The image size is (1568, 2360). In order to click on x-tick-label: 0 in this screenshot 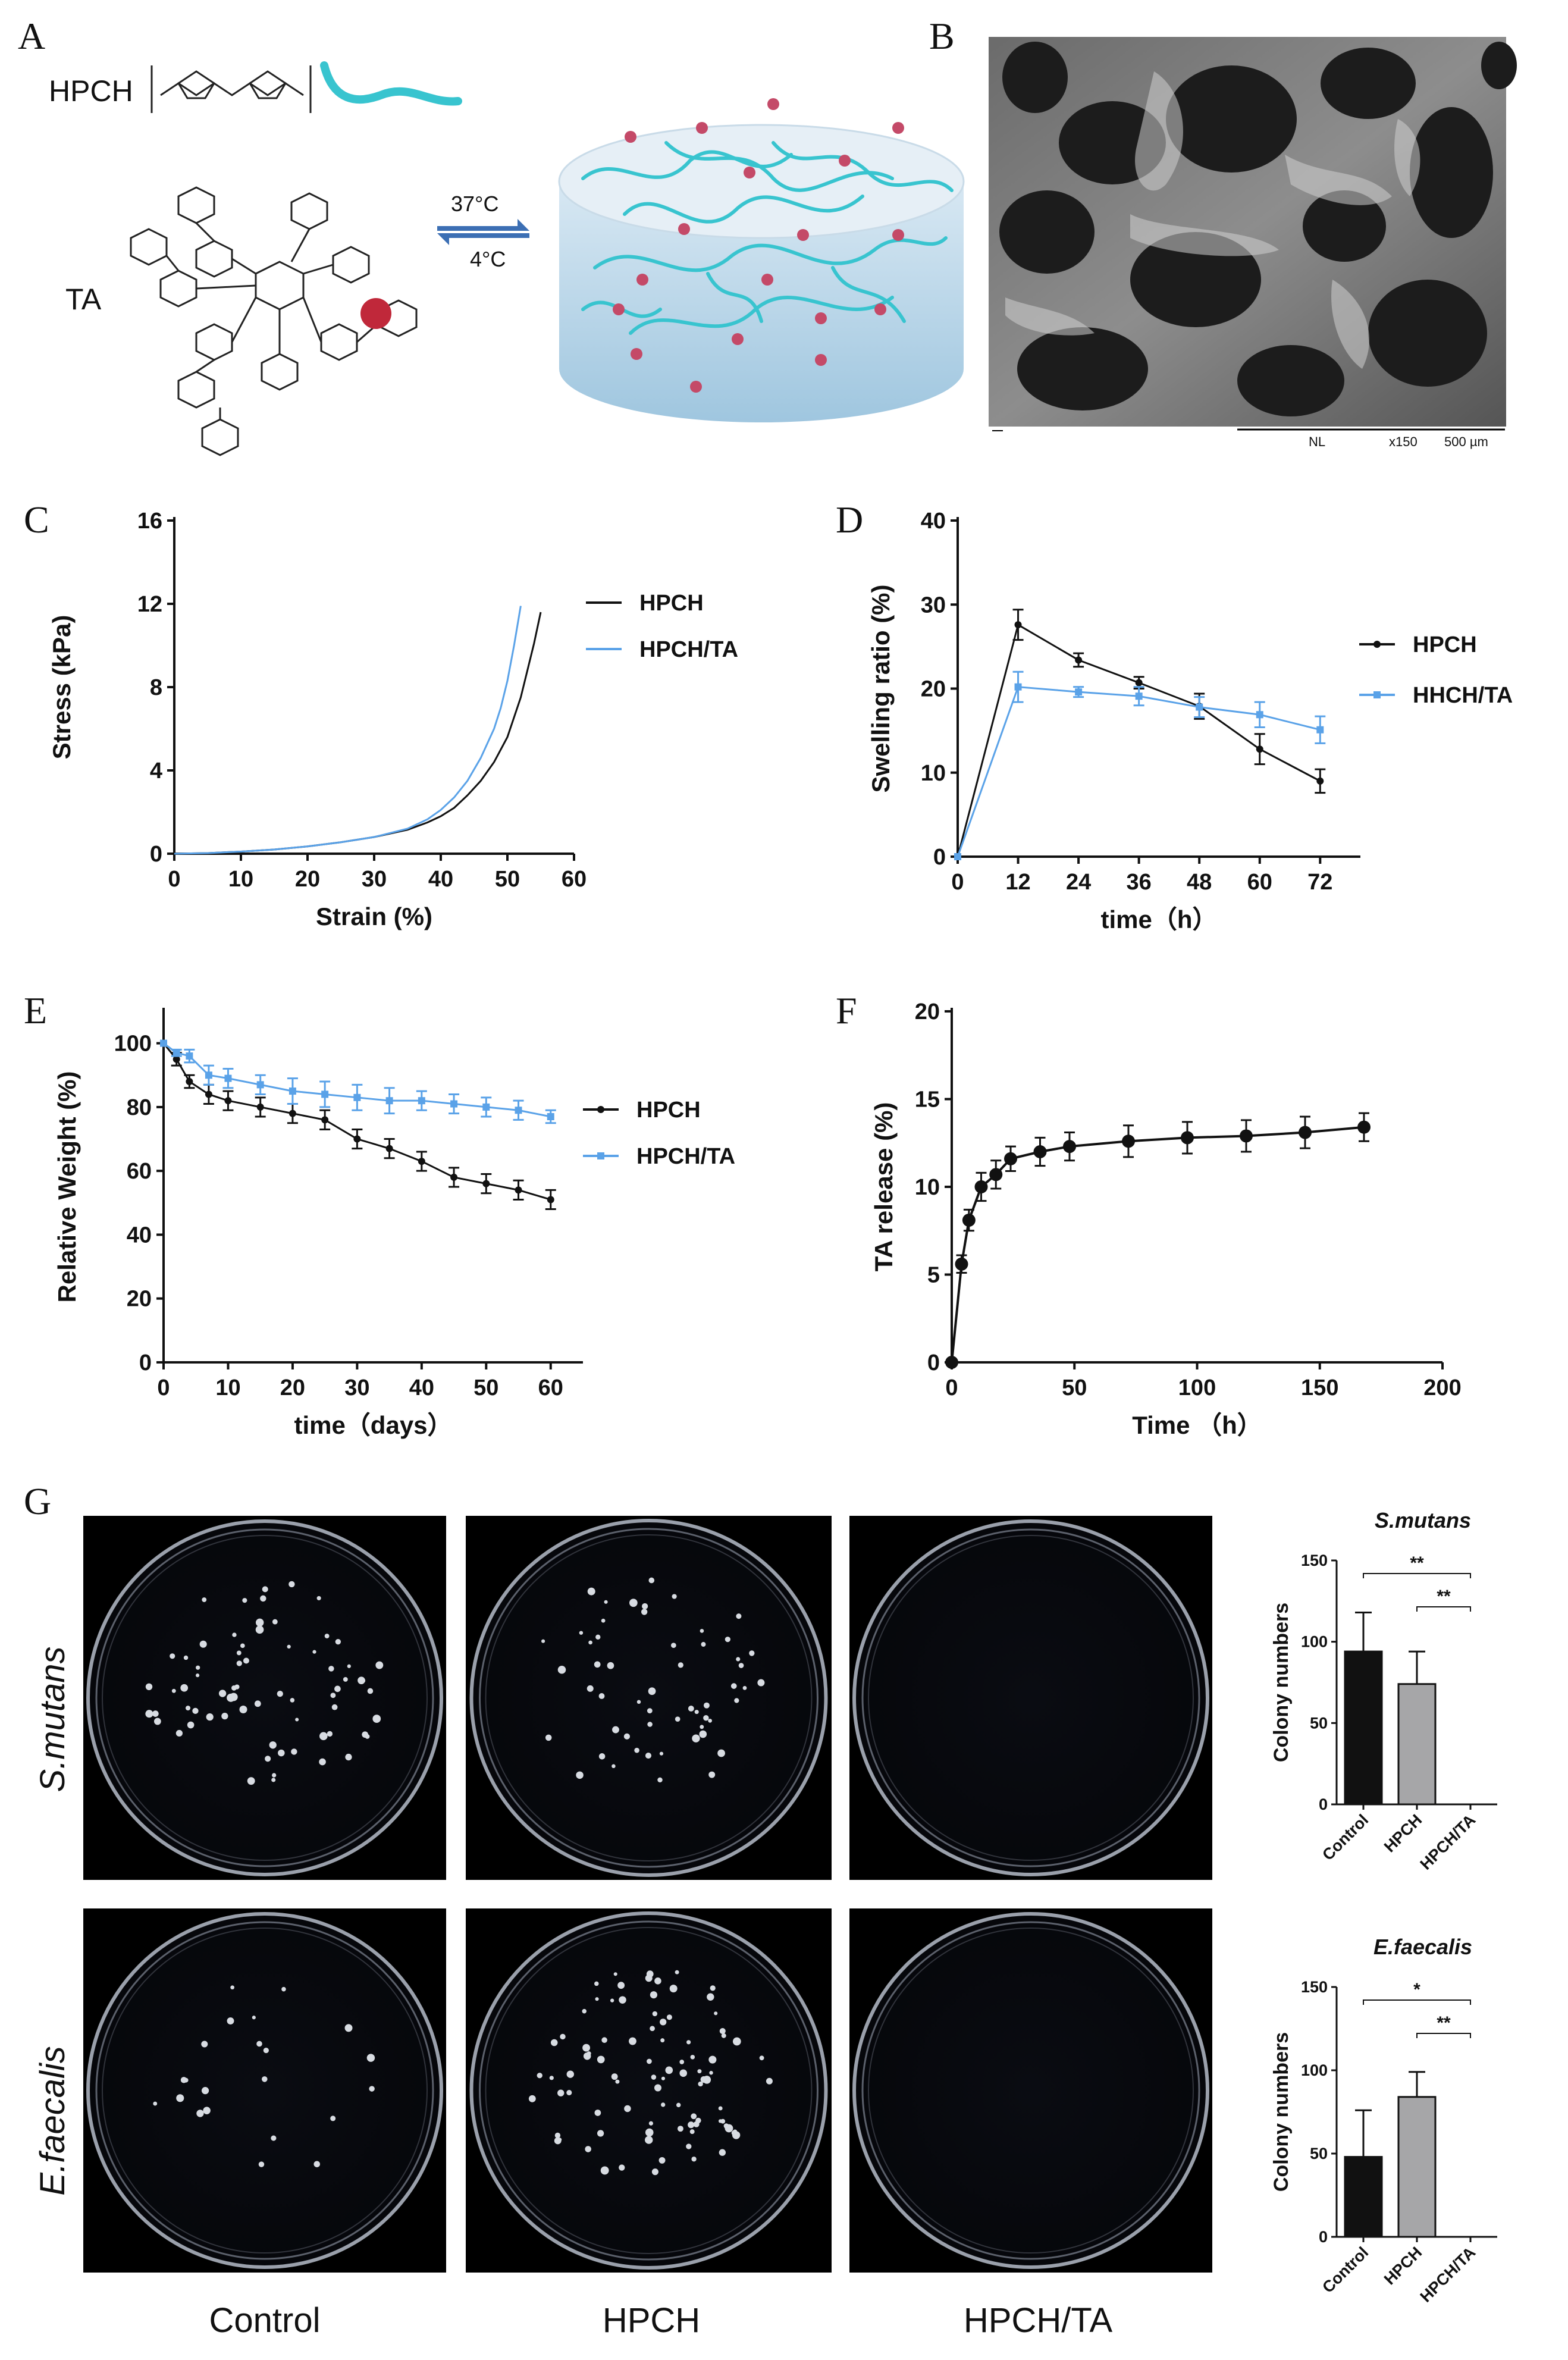, I will do `click(174, 879)`.